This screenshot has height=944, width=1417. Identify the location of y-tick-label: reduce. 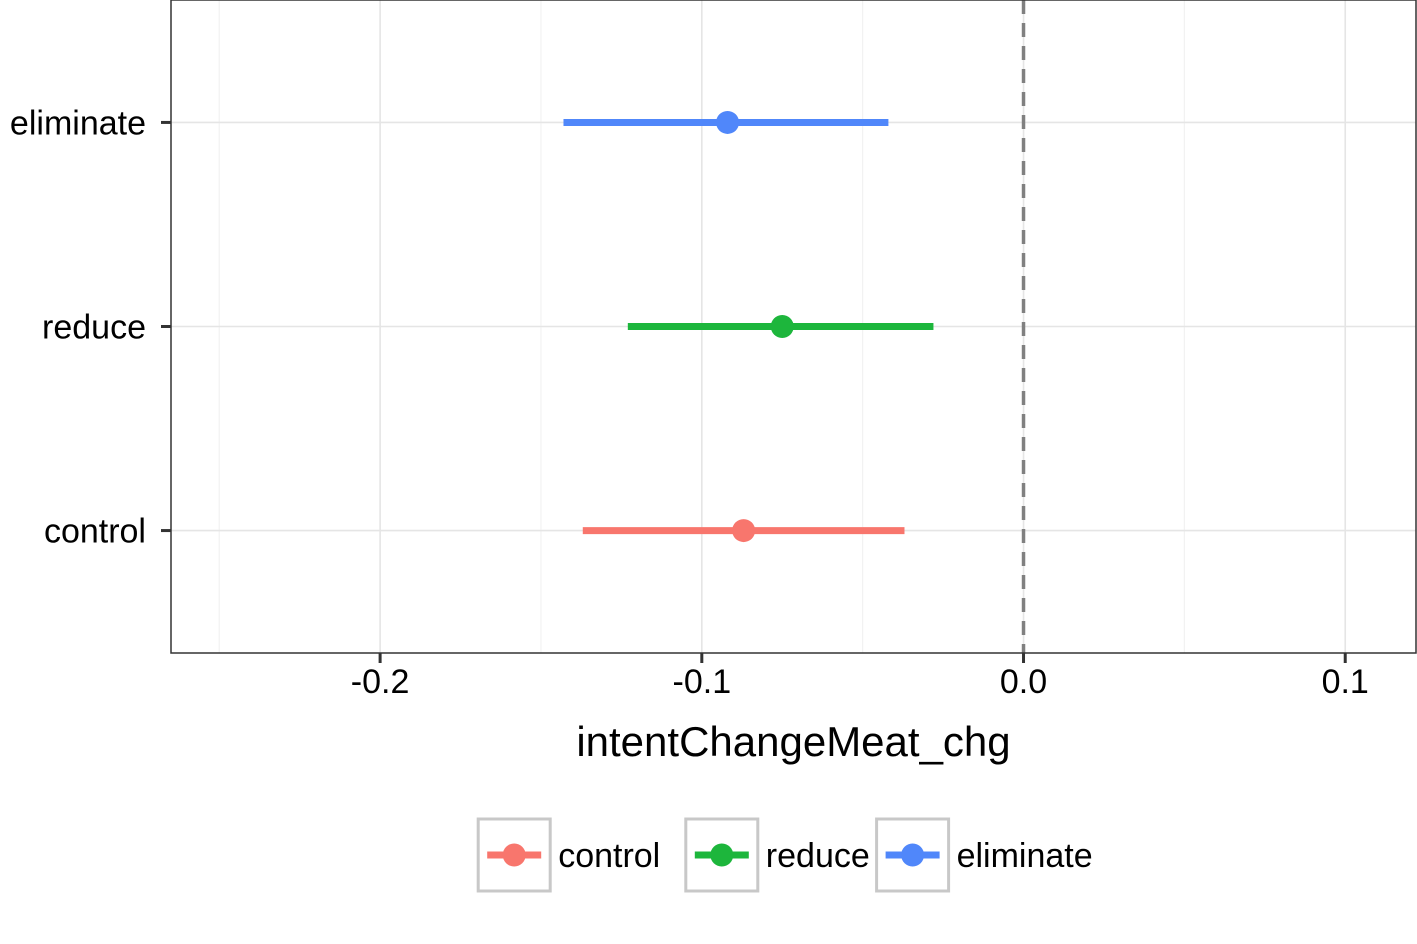
(94, 328).